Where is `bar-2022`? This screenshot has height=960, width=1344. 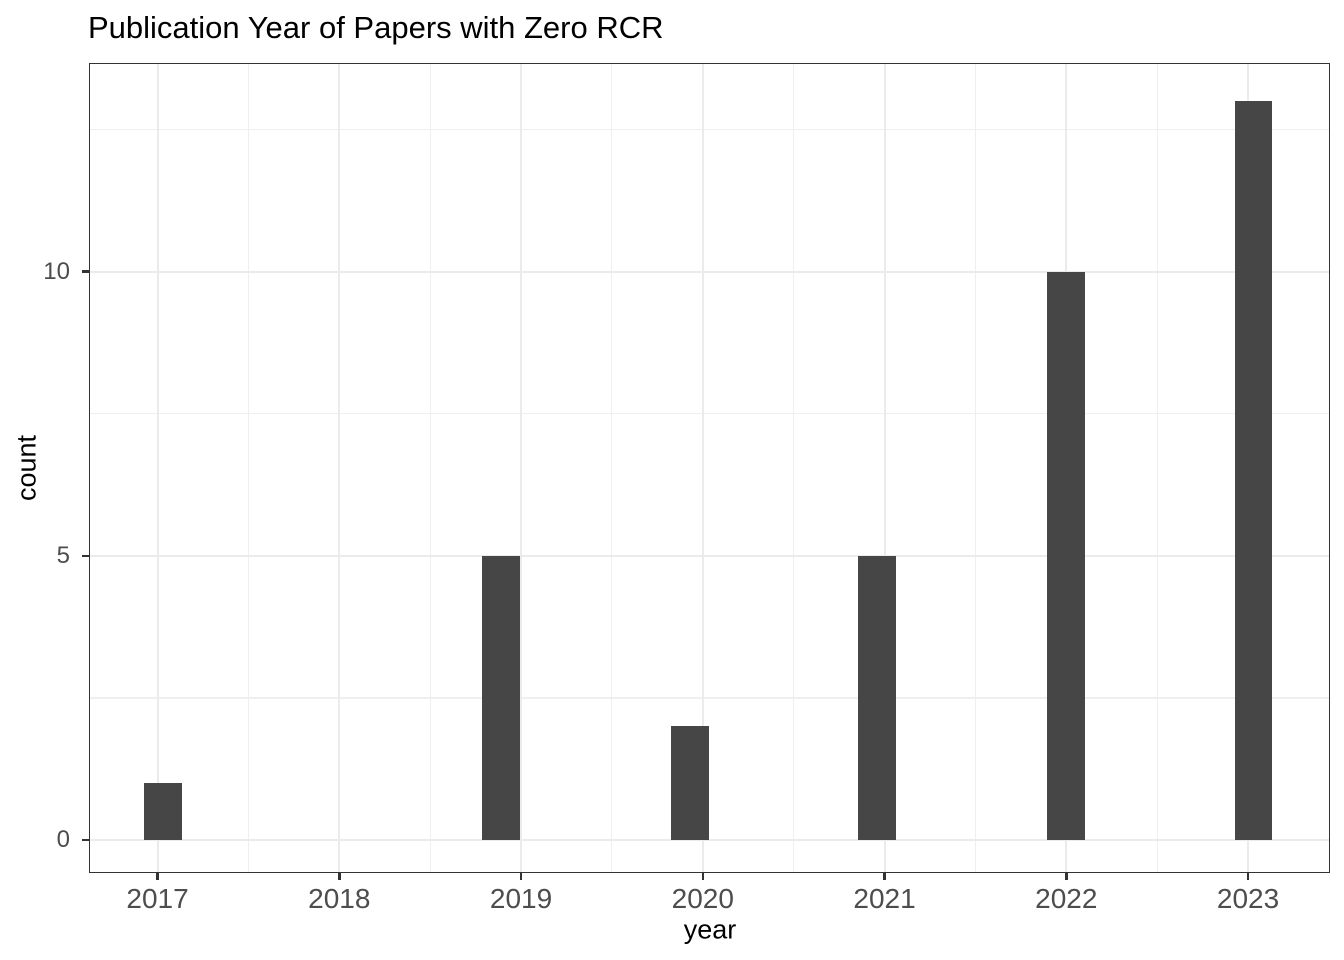
bar-2022 is located at coordinates (1066, 556).